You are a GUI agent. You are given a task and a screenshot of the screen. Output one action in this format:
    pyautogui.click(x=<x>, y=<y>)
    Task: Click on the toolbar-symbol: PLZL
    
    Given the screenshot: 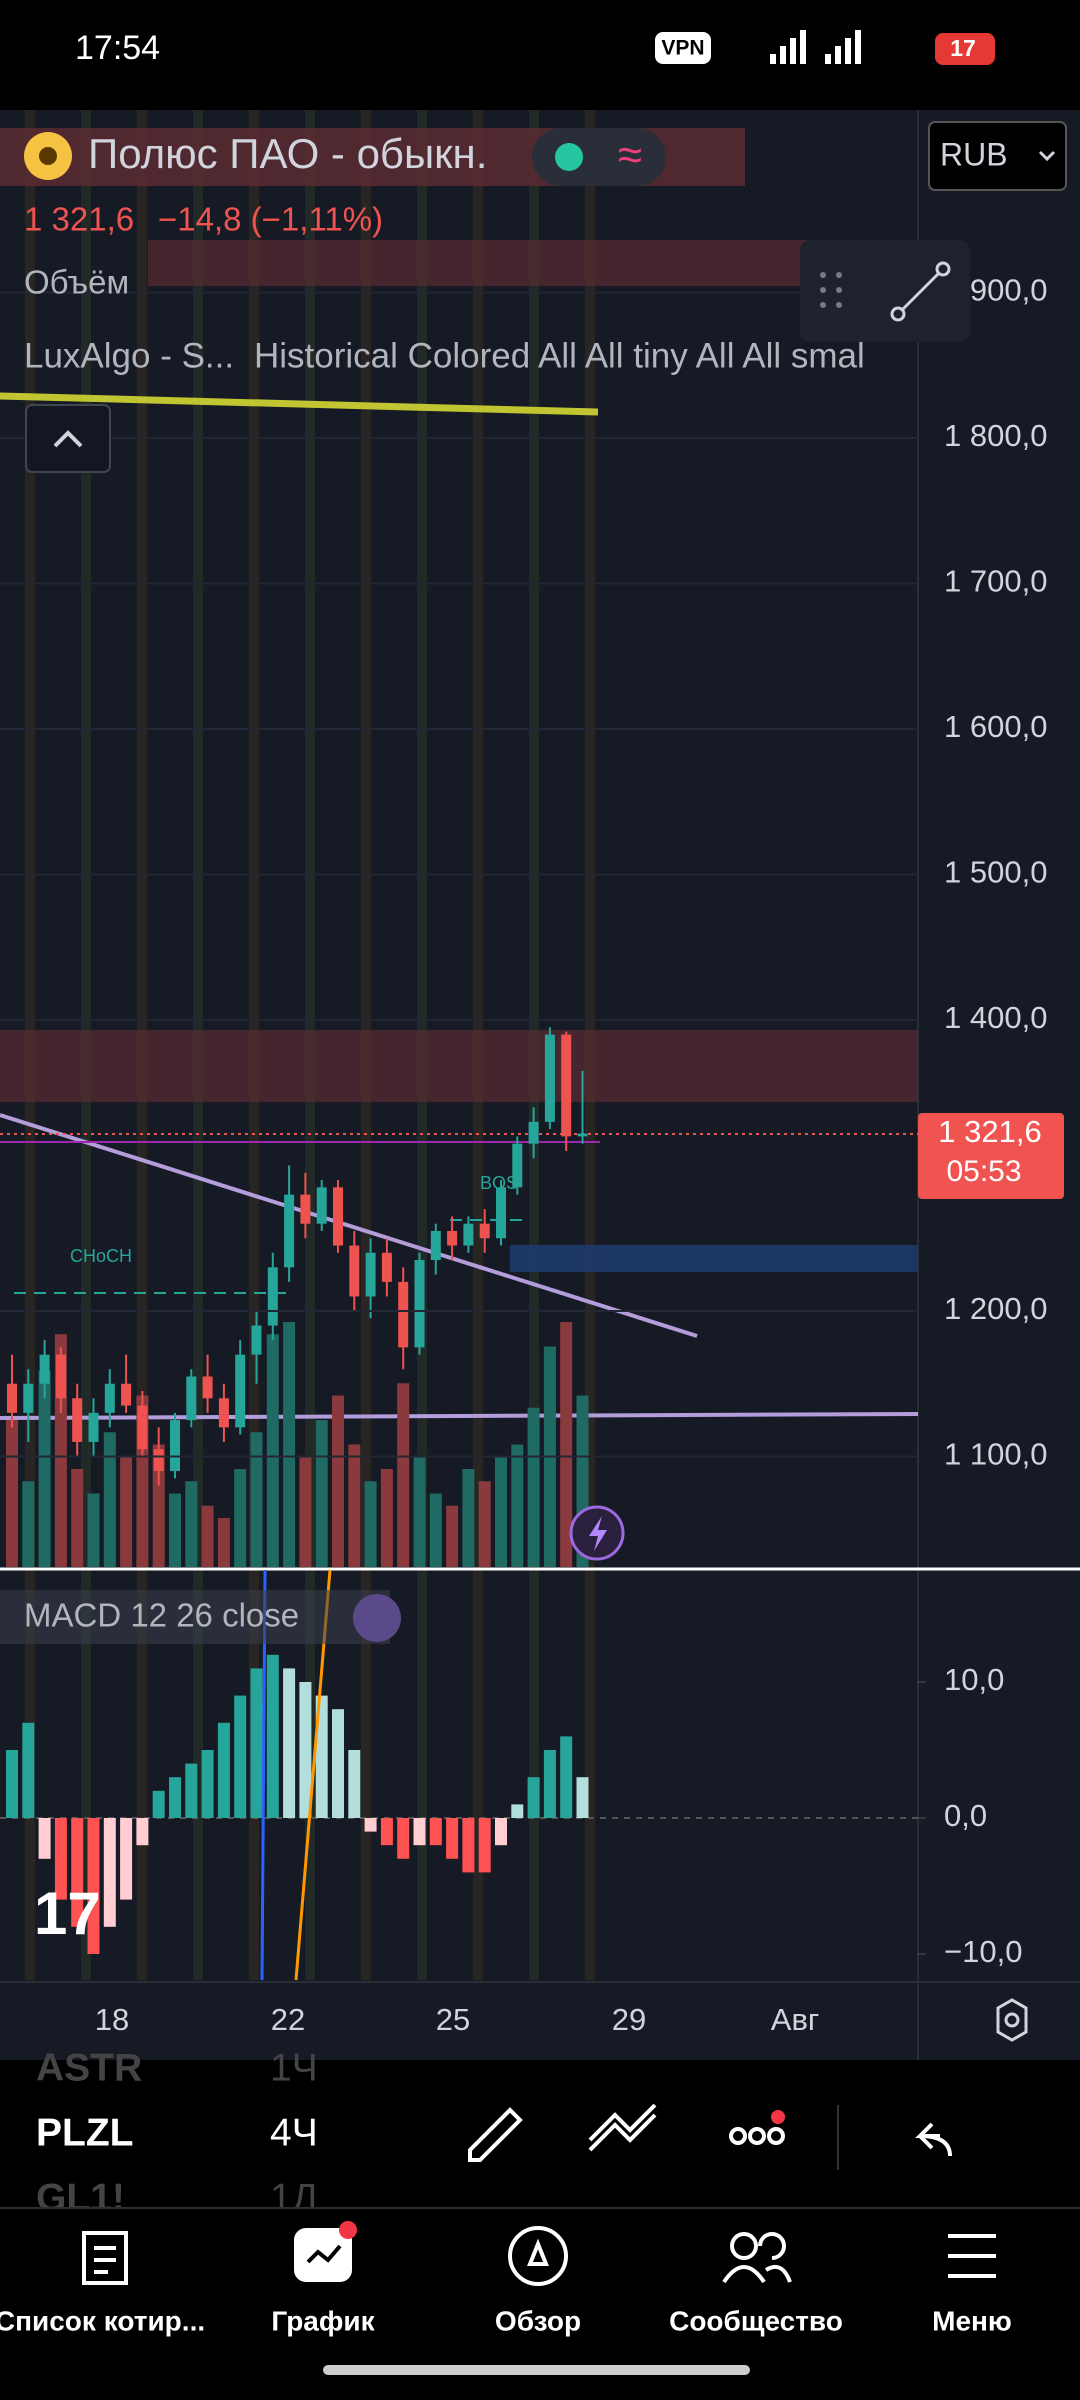 What is the action you would take?
    pyautogui.click(x=84, y=2132)
    